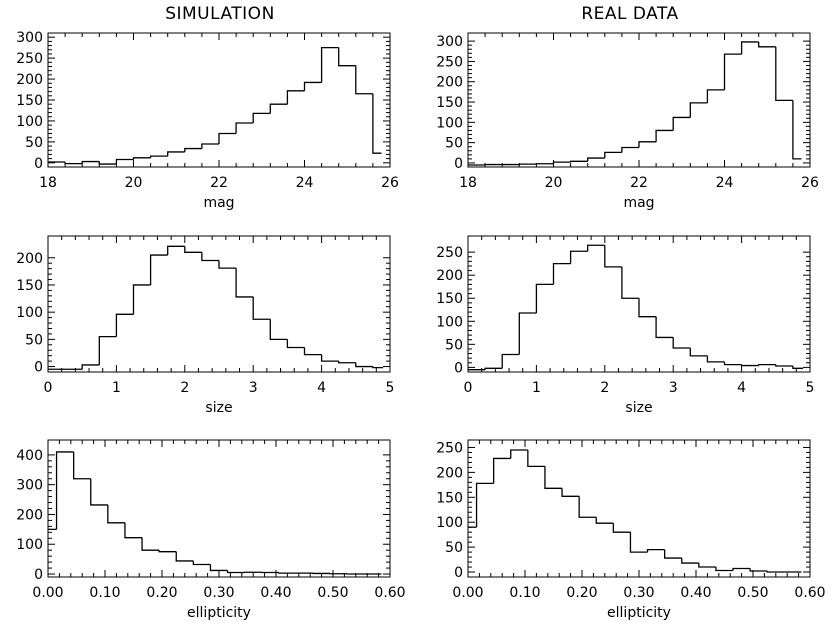  What do you see at coordinates (581, 593) in the screenshot?
I see `x-tick-label: 0.20` at bounding box center [581, 593].